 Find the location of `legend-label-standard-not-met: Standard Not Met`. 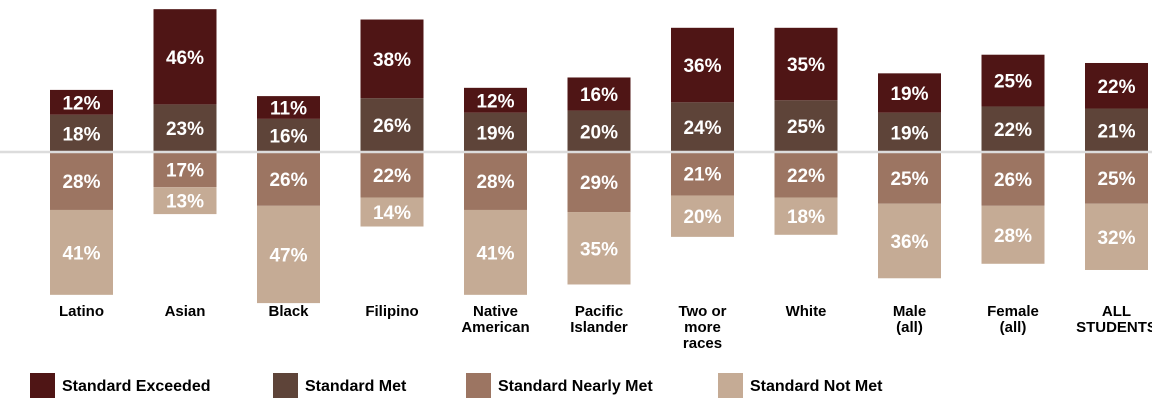

legend-label-standard-not-met: Standard Not Met is located at coordinates (816, 386).